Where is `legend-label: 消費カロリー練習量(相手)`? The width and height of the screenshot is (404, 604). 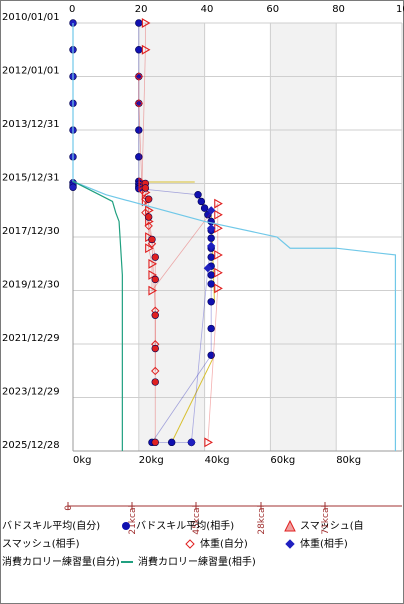
legend-label: 消費カロリー練習量(相手) is located at coordinates (197, 562).